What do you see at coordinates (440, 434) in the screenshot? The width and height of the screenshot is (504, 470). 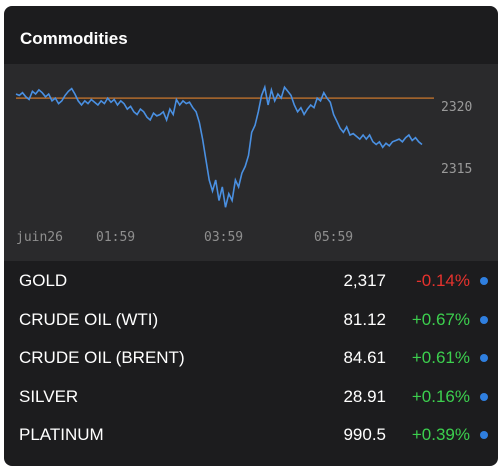 I see `commodity-change: +0.39%` at bounding box center [440, 434].